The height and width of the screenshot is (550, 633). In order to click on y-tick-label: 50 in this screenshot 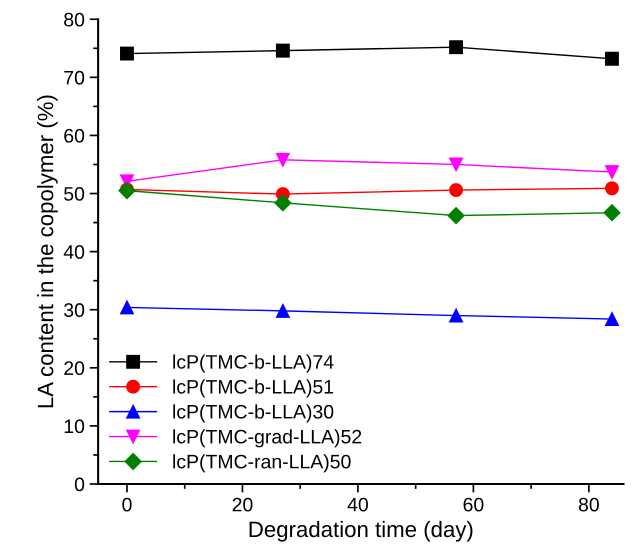, I will do `click(74, 194)`.